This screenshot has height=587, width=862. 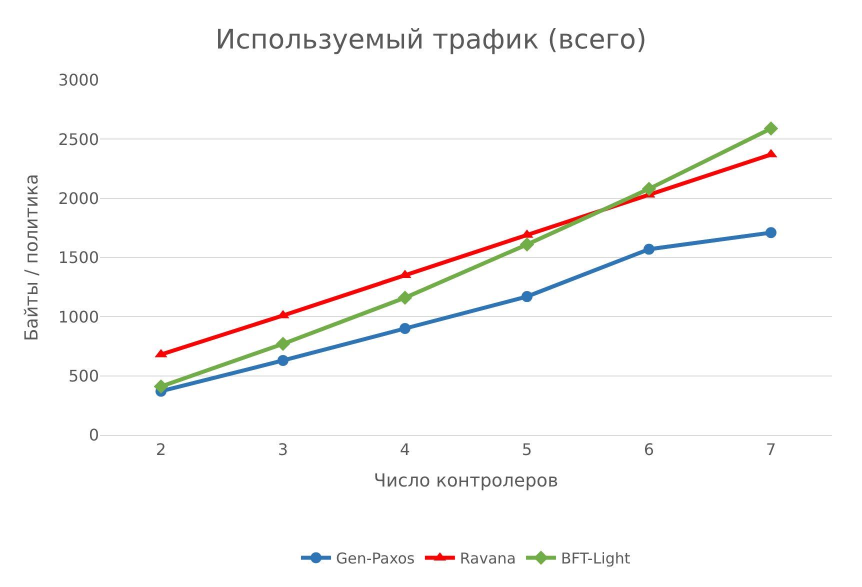 What do you see at coordinates (78, 198) in the screenshot?
I see `y-tick-label: 2000` at bounding box center [78, 198].